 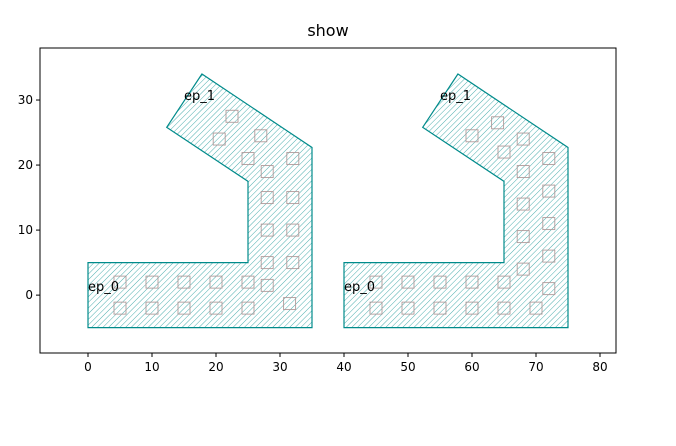 I want to click on y-tick-label: 20, so click(x=25, y=165).